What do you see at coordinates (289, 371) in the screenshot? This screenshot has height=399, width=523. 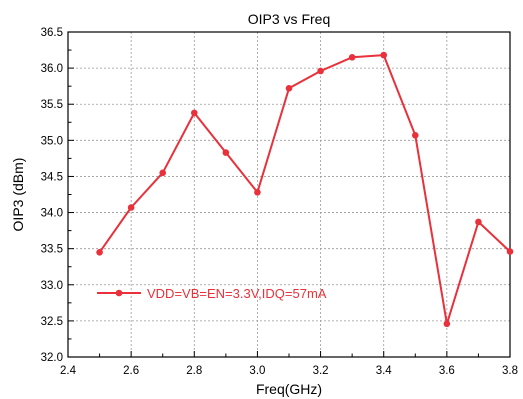 I see `x-tick-labels: 2.4 2.6 2.8 3.0 3.2 3.4 3.6 3.8` at bounding box center [289, 371].